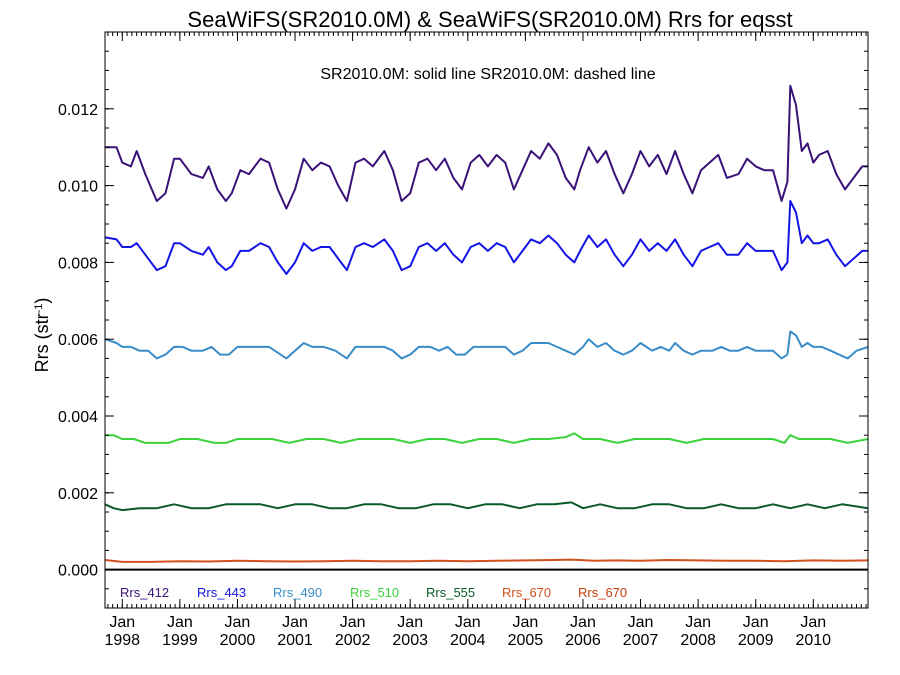 The image size is (900, 675). Describe the element at coordinates (450, 592) in the screenshot. I see `legend-entry: Rrs_555` at that location.